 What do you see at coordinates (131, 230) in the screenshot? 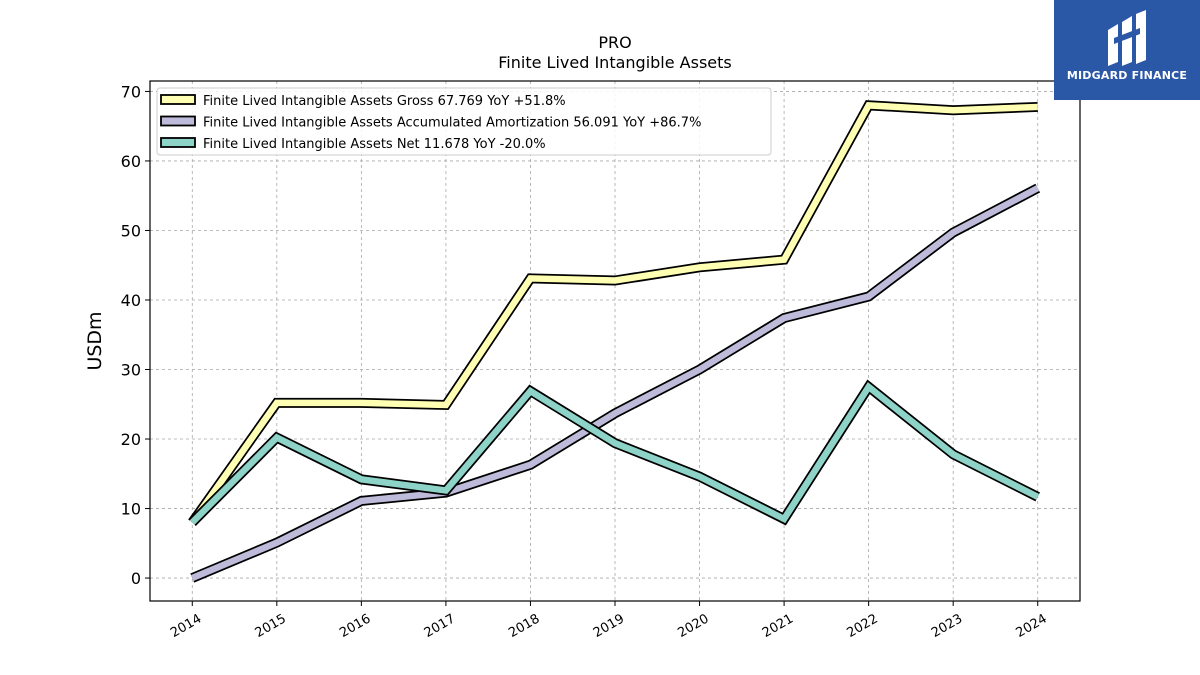
I see `y-tick-label: 50` at bounding box center [131, 230].